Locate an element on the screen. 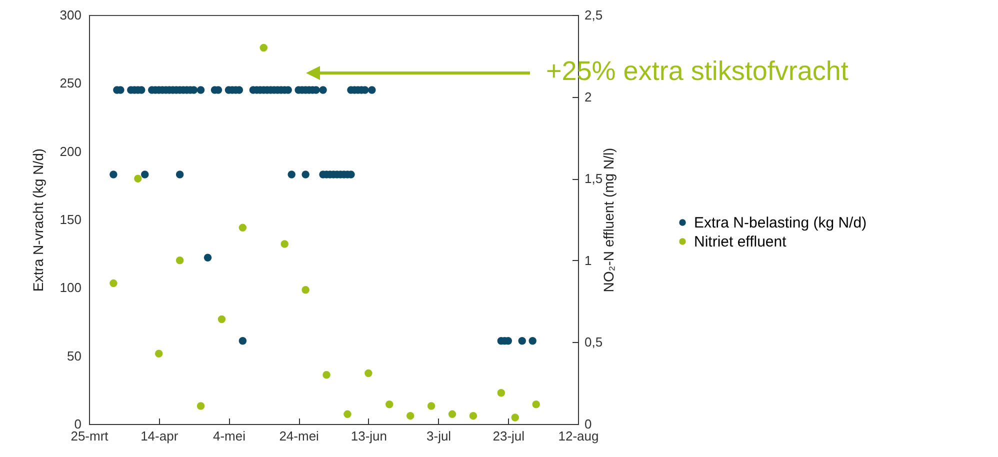 This screenshot has width=998, height=457. y-tick-label: 0 is located at coordinates (78, 424).